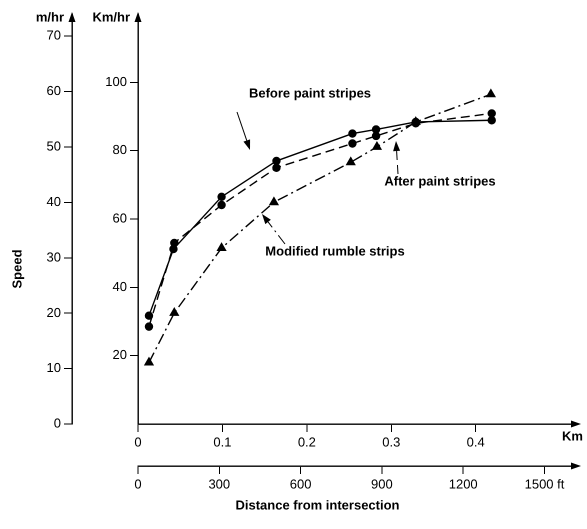 This screenshot has width=587, height=529. Describe the element at coordinates (119, 218) in the screenshot. I see `y2-tick-label: 60` at that location.